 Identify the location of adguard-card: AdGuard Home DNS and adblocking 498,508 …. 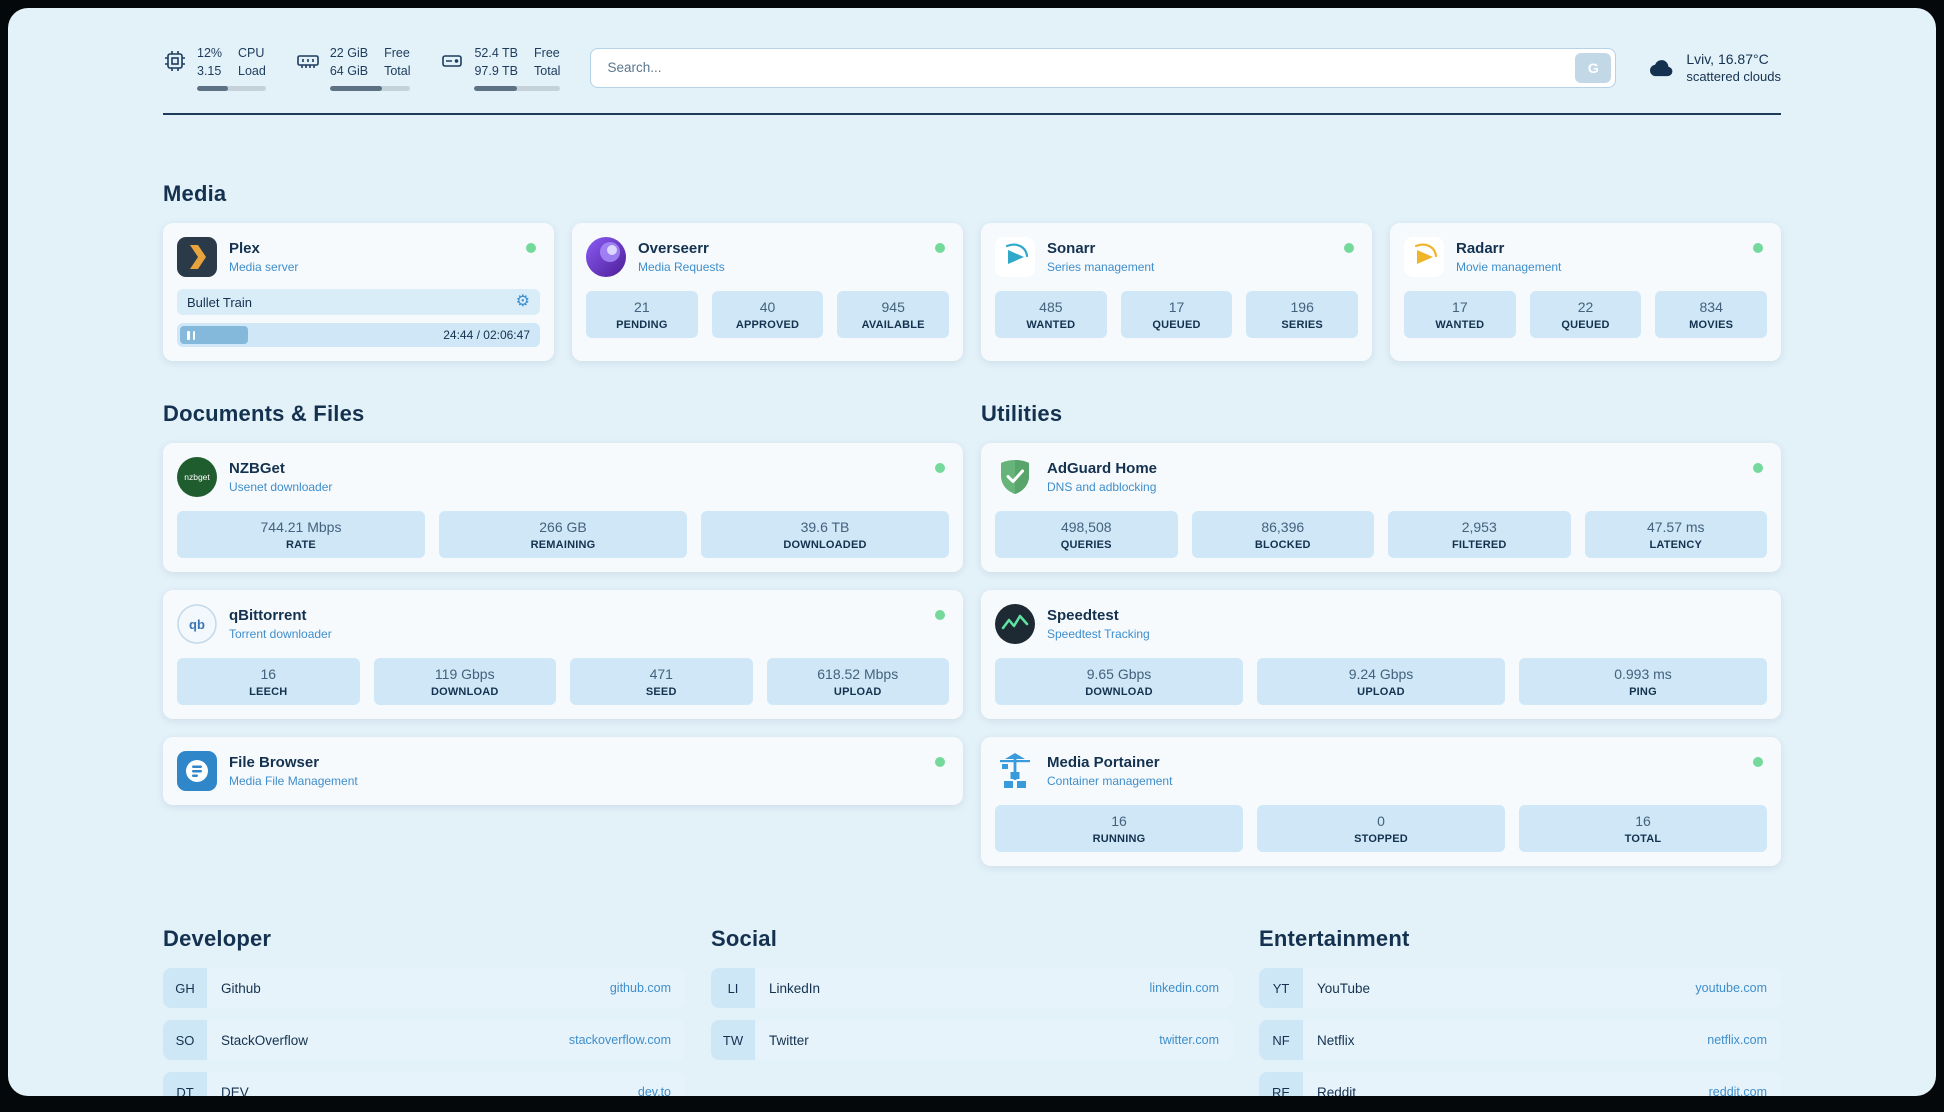
(1381, 508).